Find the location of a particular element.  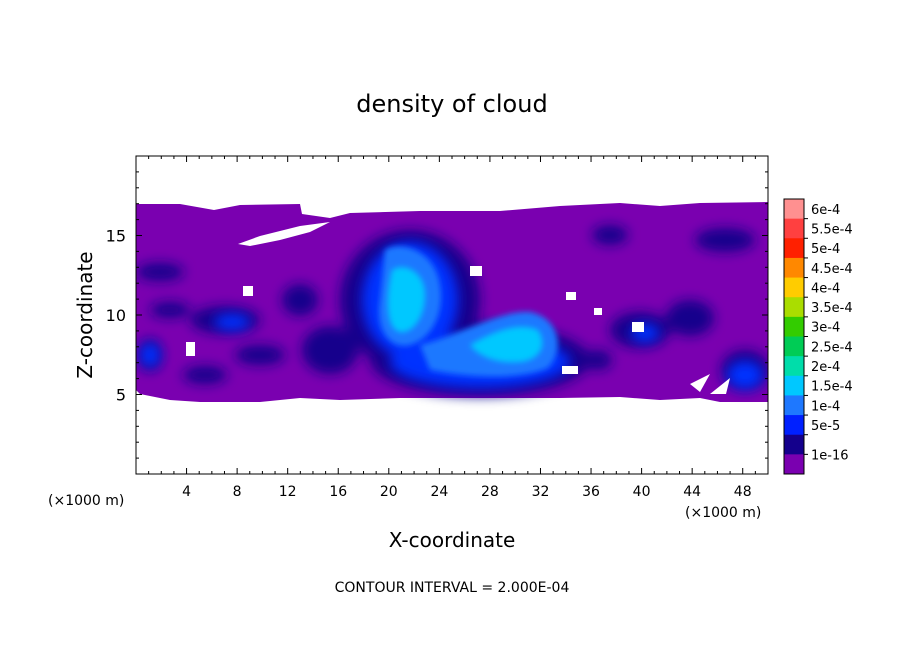

y-tick-label: 5 is located at coordinates (121, 395).